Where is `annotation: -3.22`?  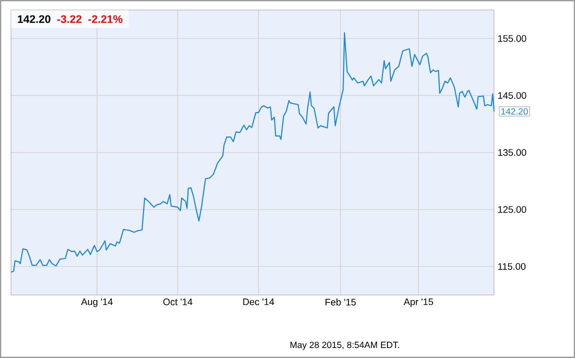 annotation: -3.22 is located at coordinates (69, 19).